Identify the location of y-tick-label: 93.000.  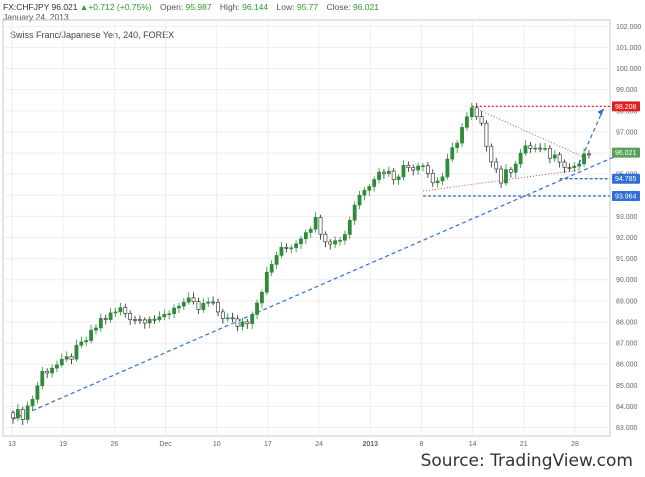
(627, 217).